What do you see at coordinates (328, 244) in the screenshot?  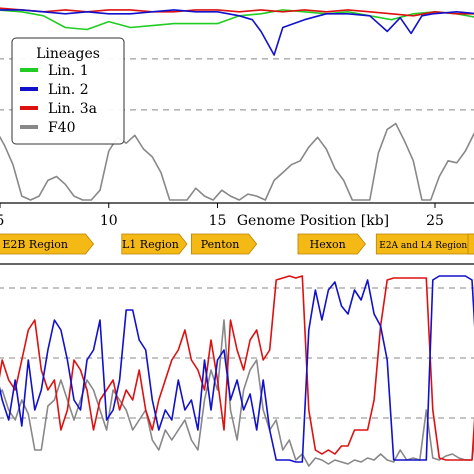 I see `region-label-hexon: Hexon` at bounding box center [328, 244].